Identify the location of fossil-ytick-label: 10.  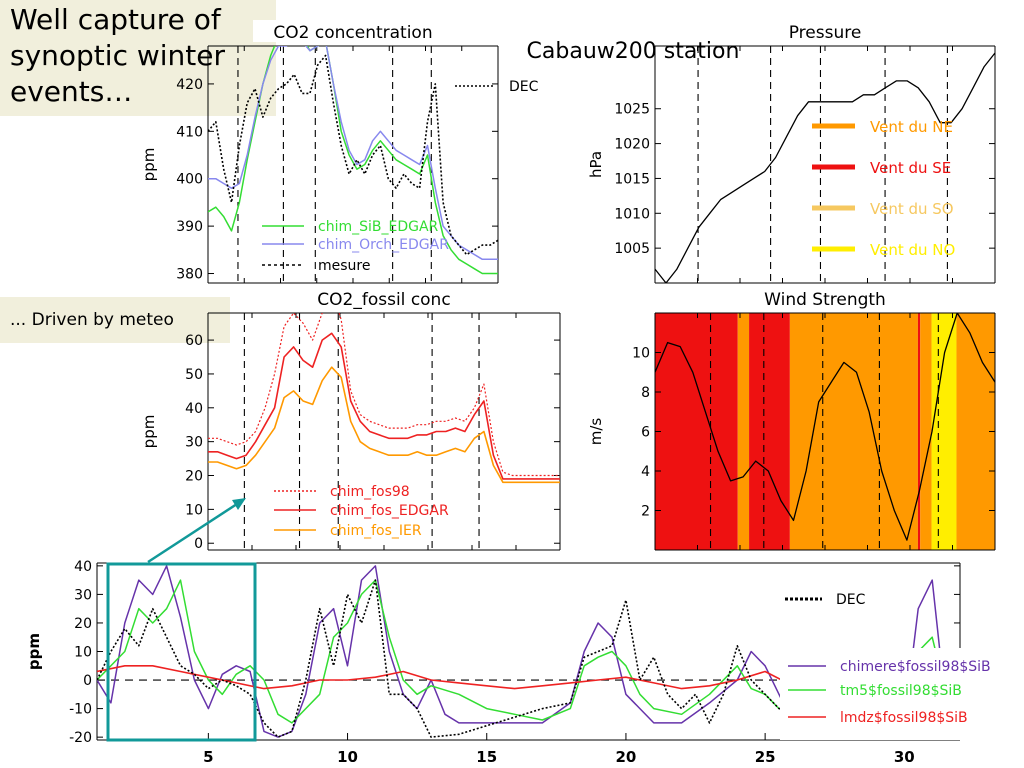
(194, 510).